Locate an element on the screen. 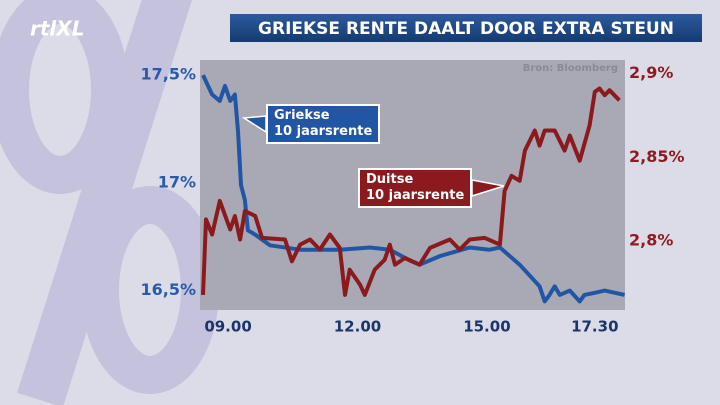 The width and height of the screenshot is (720, 405). x-tick-label: 09.00 is located at coordinates (227, 327).